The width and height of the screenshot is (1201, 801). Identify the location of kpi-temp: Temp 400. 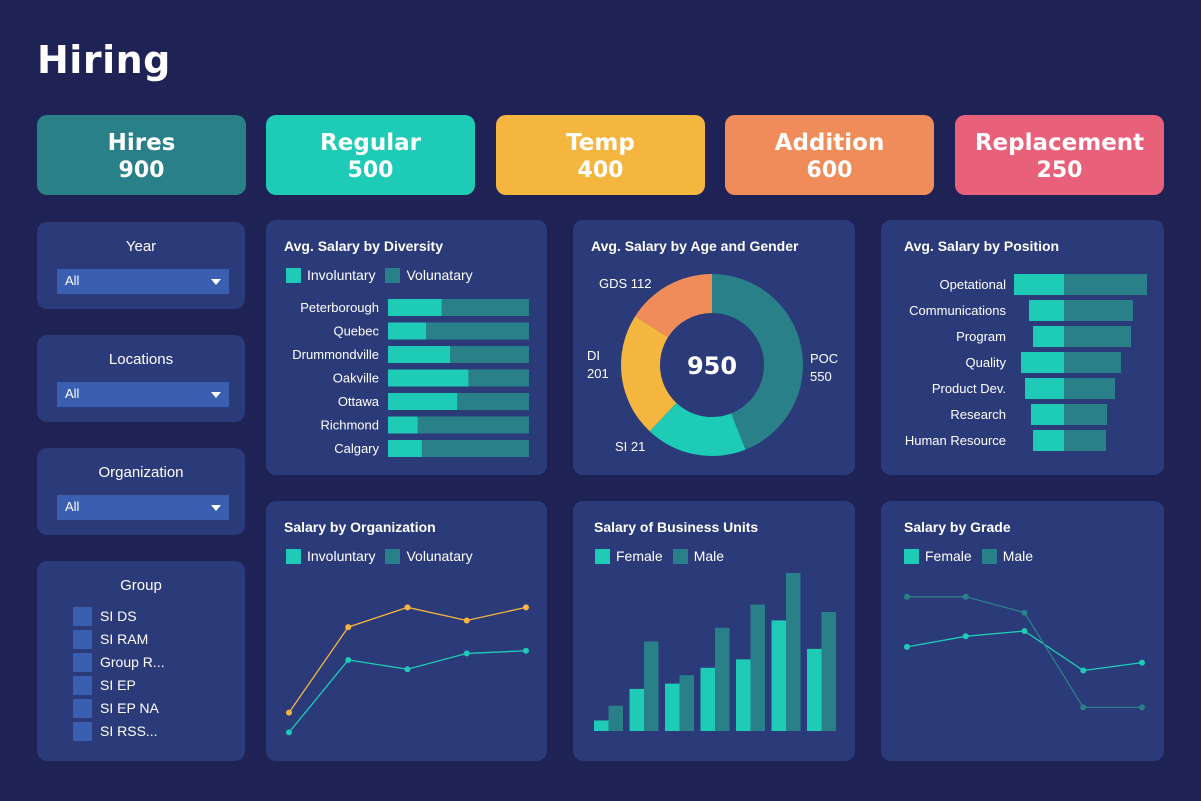
(600, 155).